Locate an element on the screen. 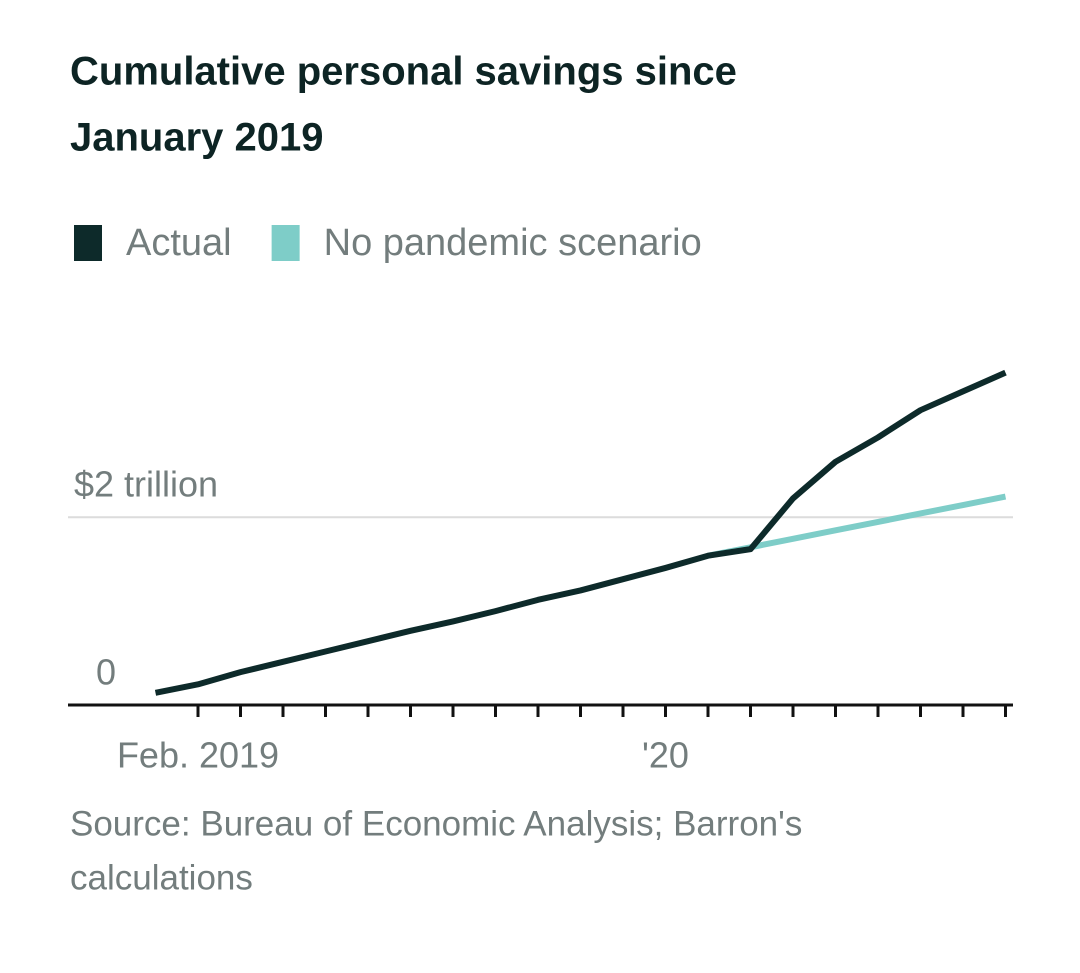  line-series is located at coordinates (857, 526).